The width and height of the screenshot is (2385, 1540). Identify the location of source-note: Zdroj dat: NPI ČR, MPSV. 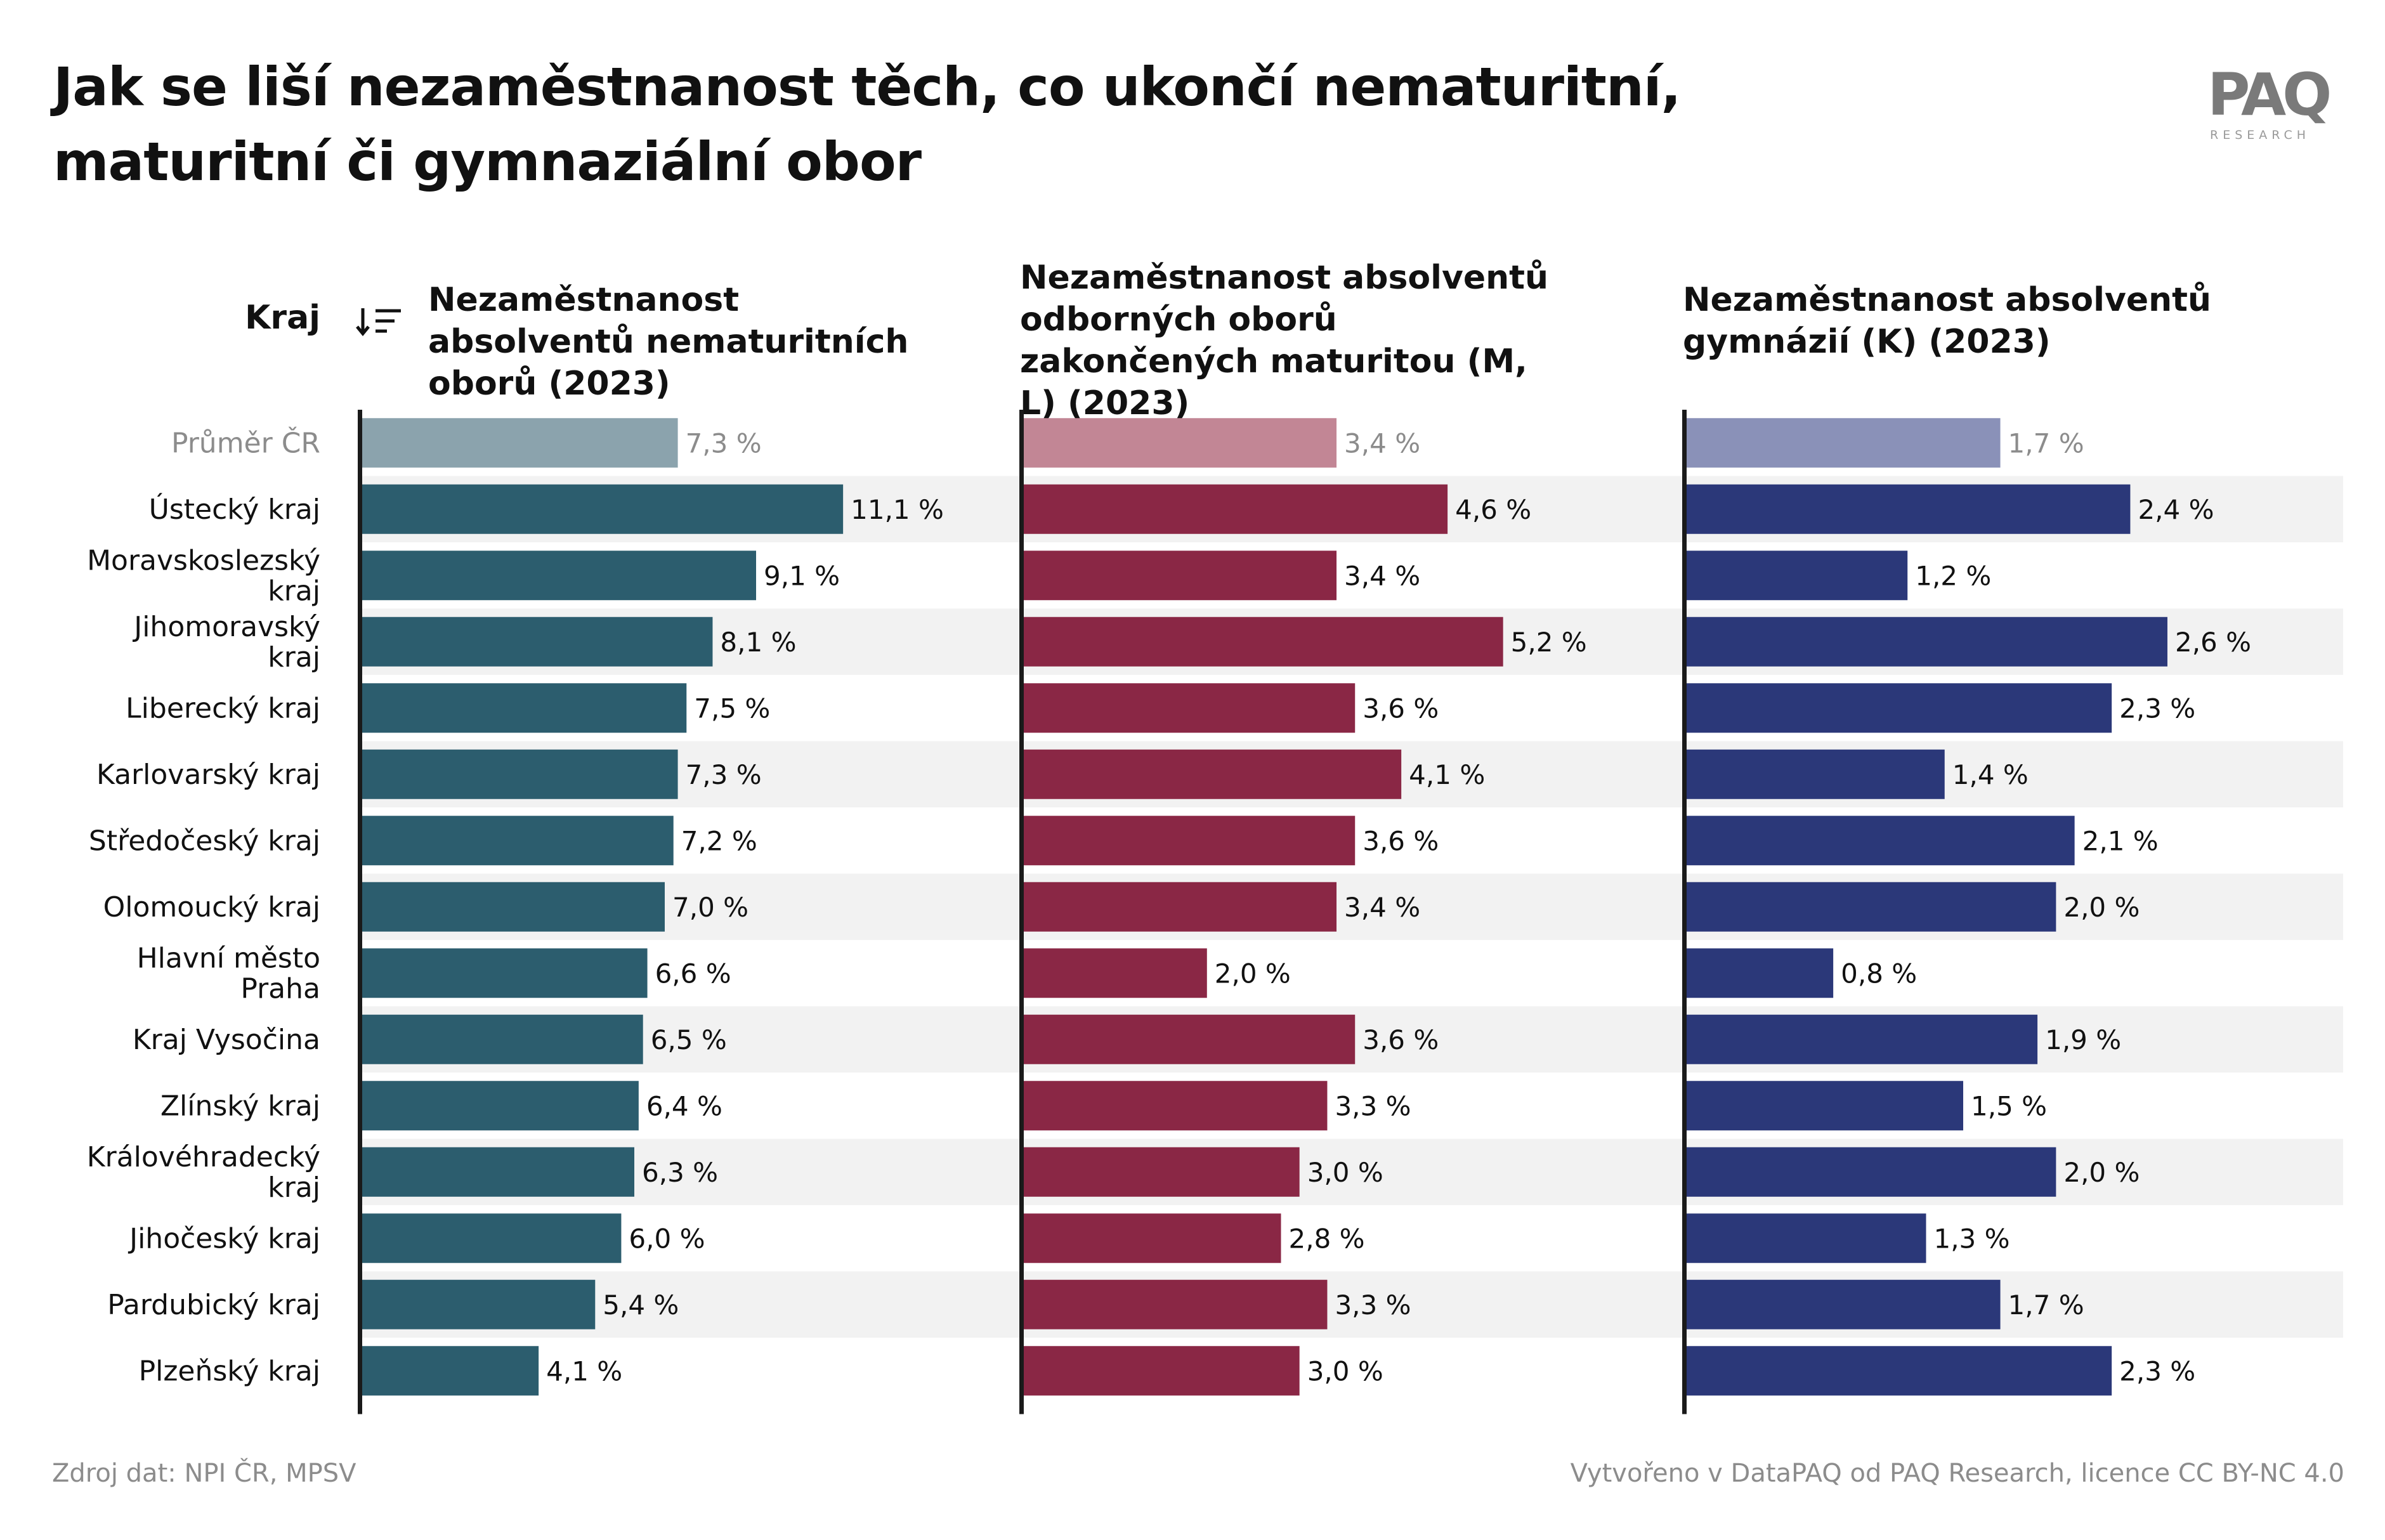
(204, 1473).